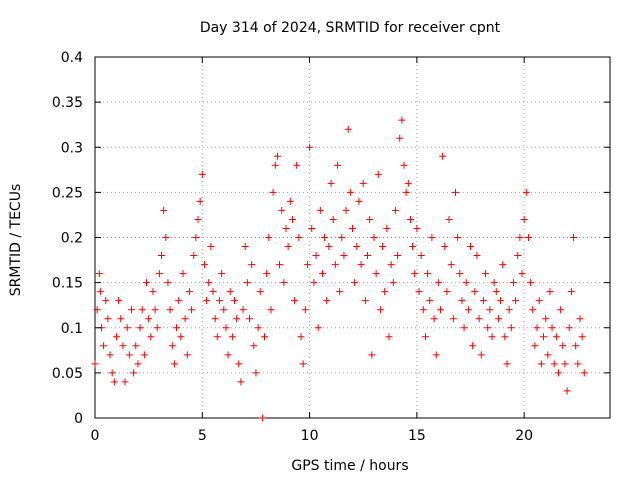 This screenshot has width=640, height=480. Describe the element at coordinates (524, 436) in the screenshot. I see `x-tick-label: 20` at that location.